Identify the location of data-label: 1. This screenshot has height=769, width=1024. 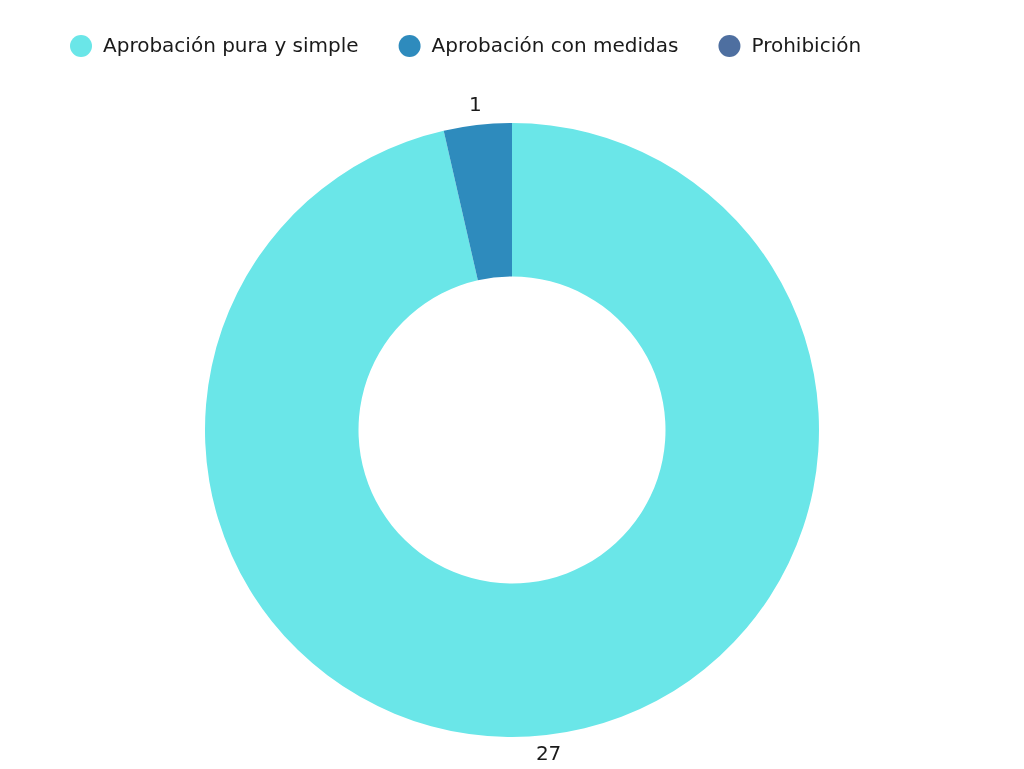
(475, 103).